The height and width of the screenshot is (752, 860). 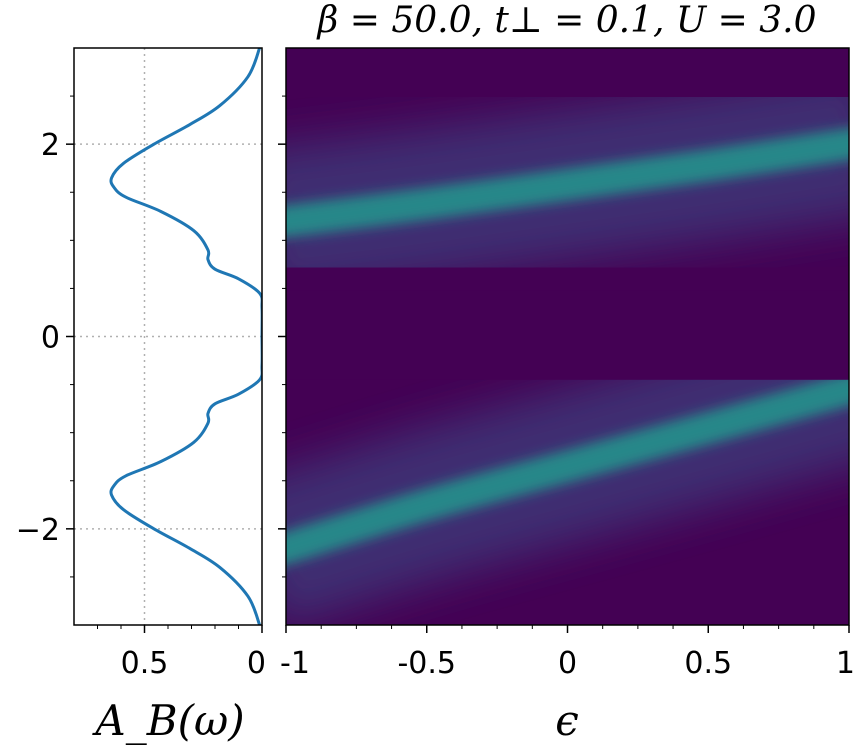 I want to click on gap-region, so click(x=567, y=335).